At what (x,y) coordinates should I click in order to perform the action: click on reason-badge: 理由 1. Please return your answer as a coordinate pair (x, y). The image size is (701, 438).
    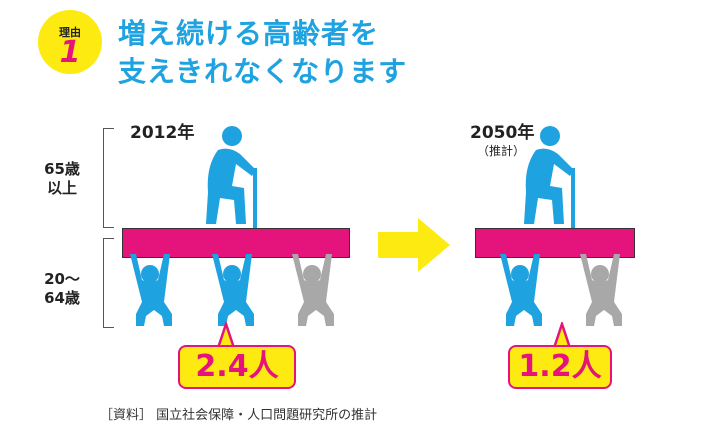
    Looking at the image, I should click on (70, 42).